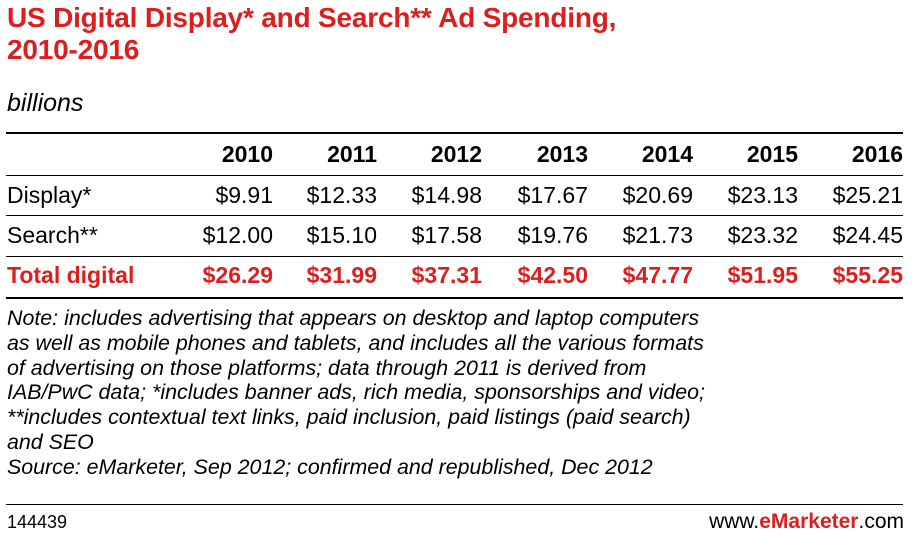 Image resolution: width=912 pixels, height=543 pixels. I want to click on column-header-2015: 2015, so click(772, 154).